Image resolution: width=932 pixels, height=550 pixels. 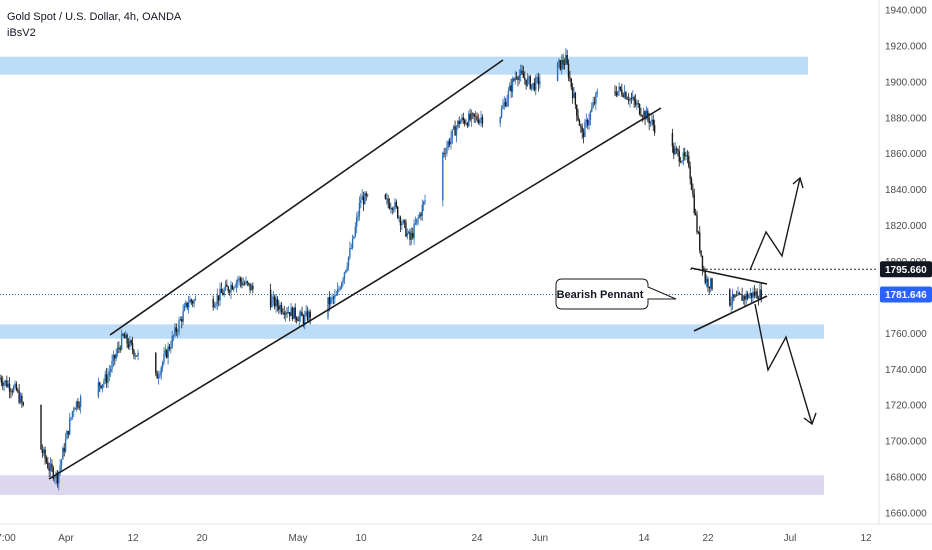 What do you see at coordinates (729, 276) in the screenshot?
I see `pennant-upper-line` at bounding box center [729, 276].